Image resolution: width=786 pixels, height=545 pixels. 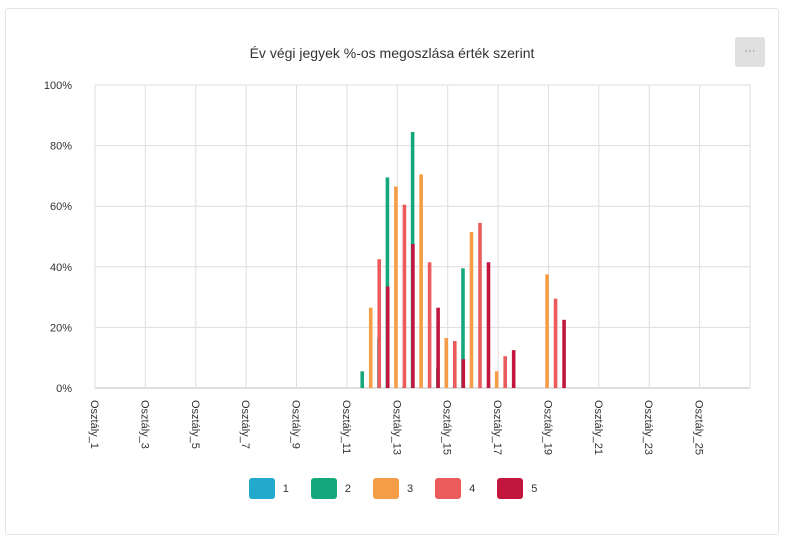 I want to click on y-tick-label: 0%, so click(x=64, y=389).